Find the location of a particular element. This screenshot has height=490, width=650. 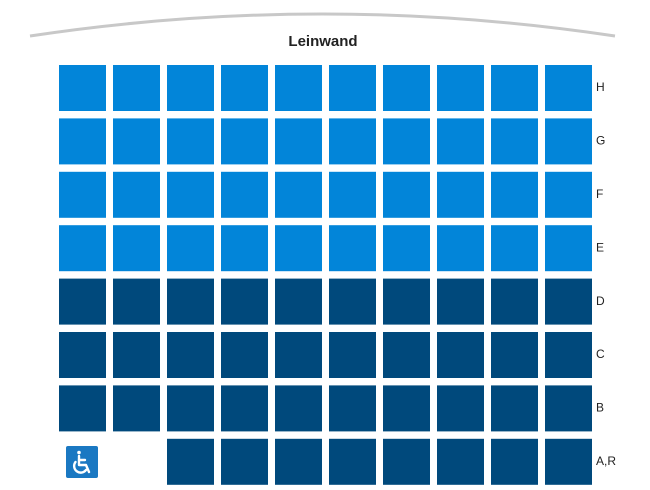

screen-arc is located at coordinates (322, 25).